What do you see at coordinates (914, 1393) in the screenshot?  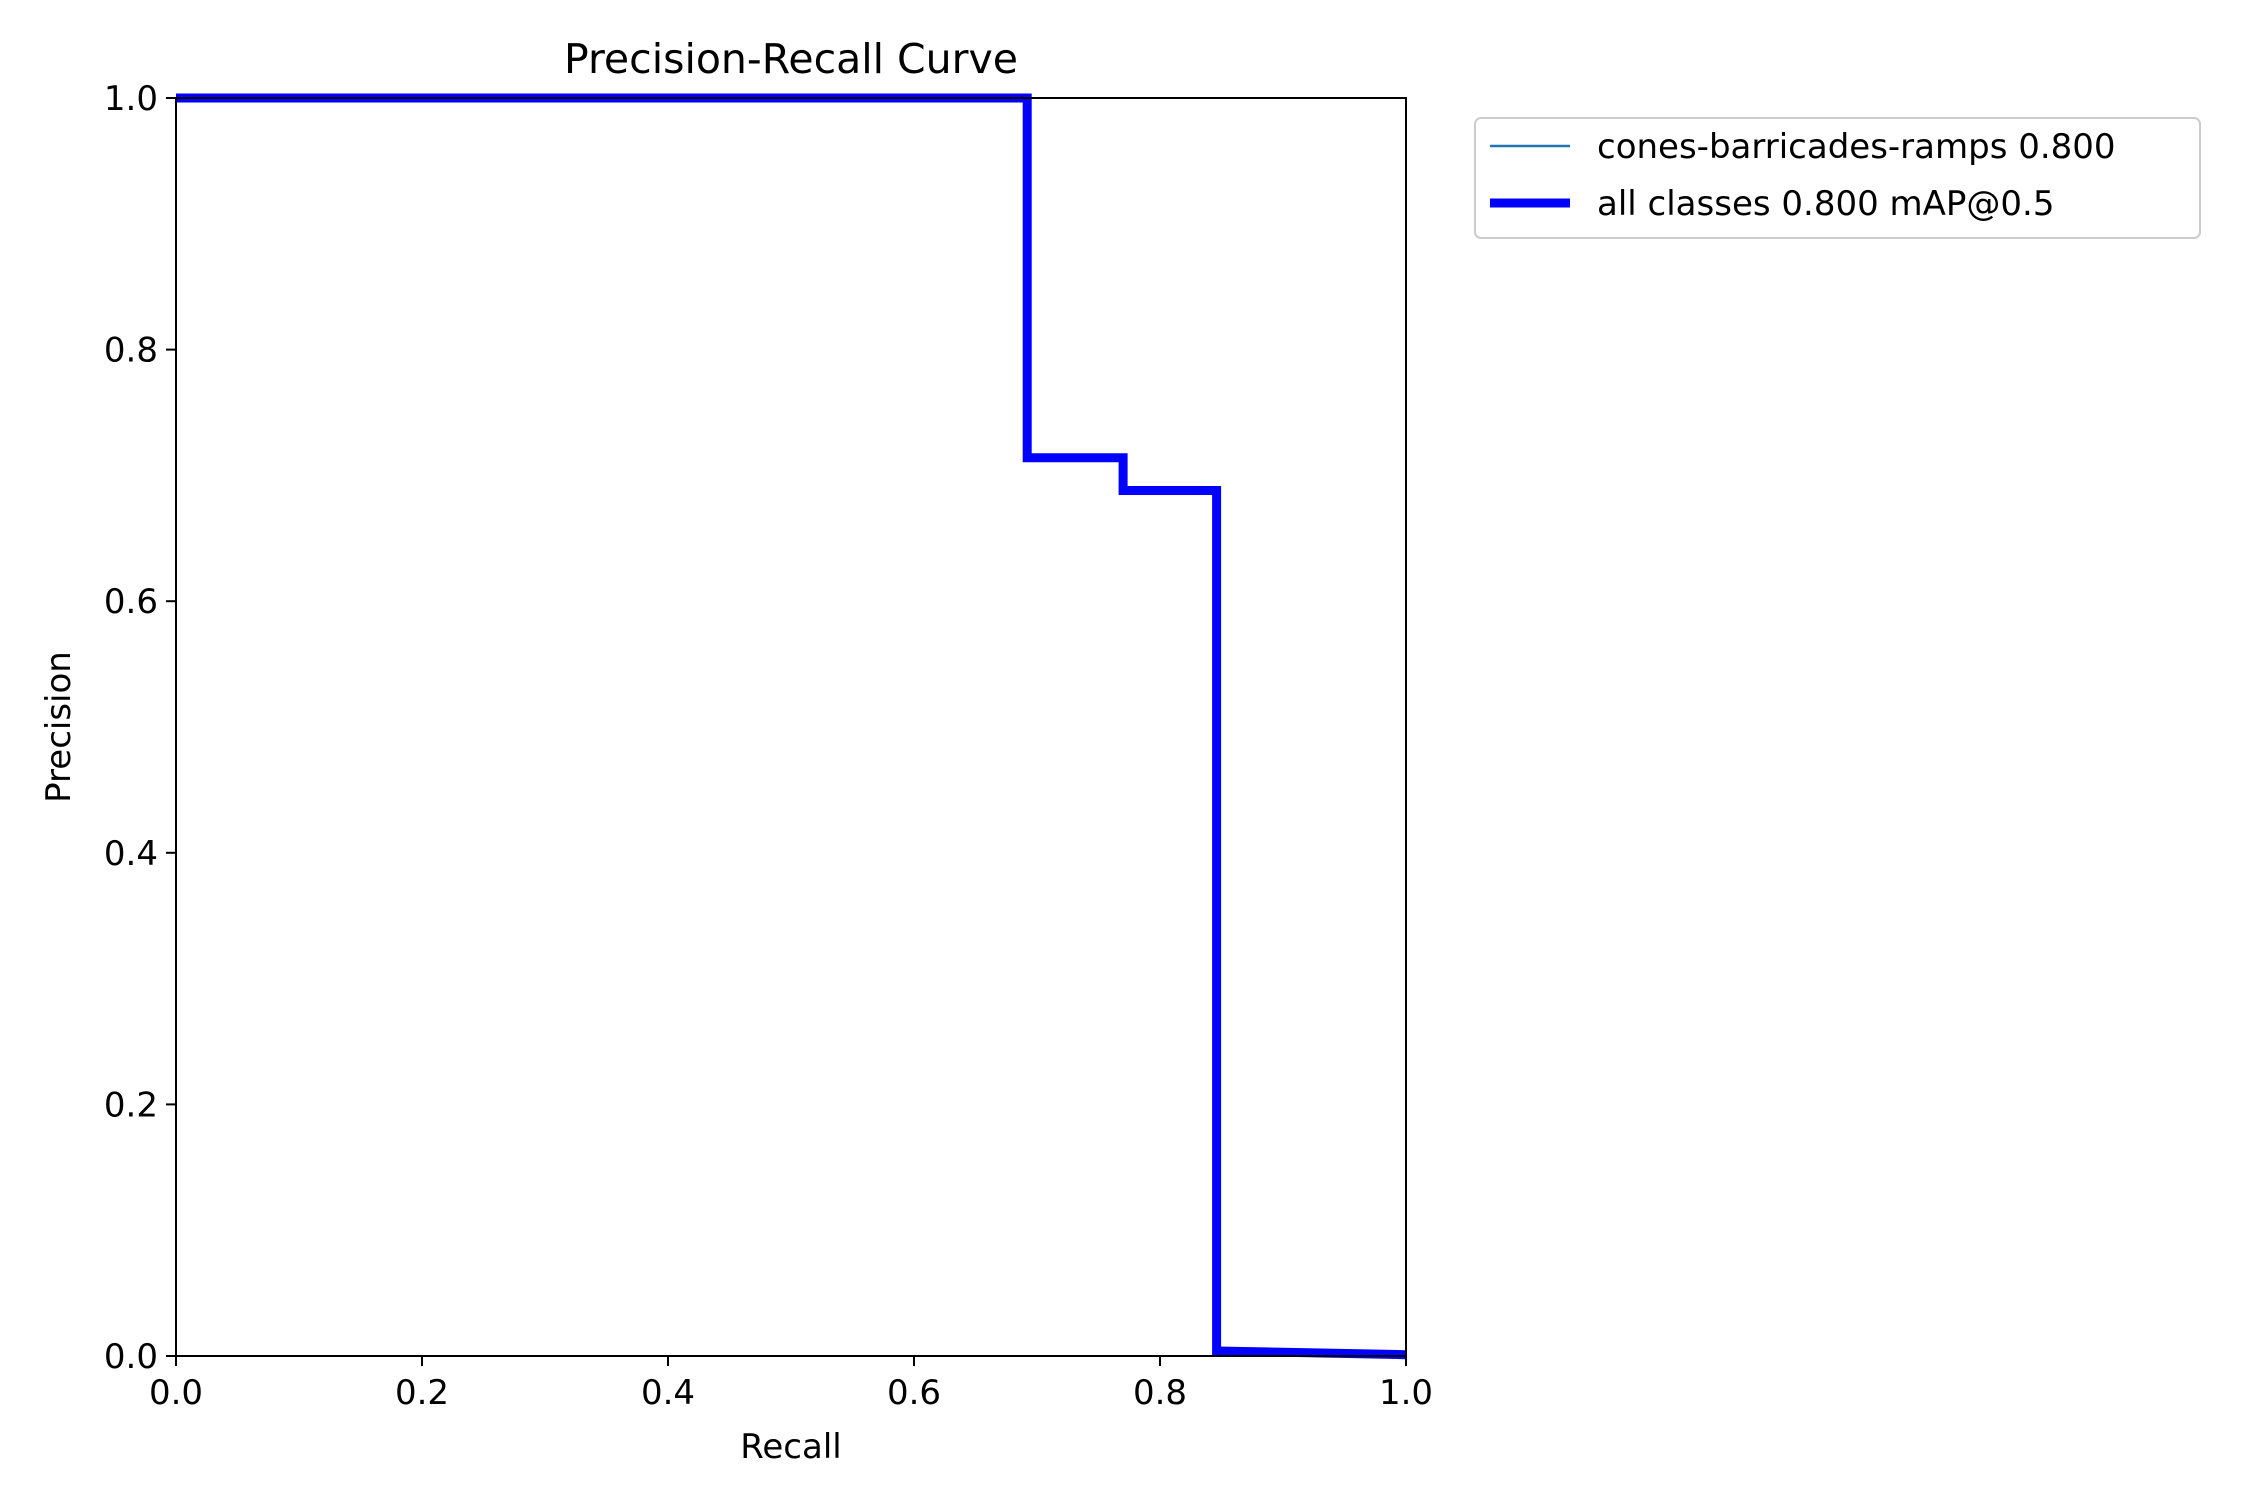 I see `x-tick-label: 0.6` at bounding box center [914, 1393].